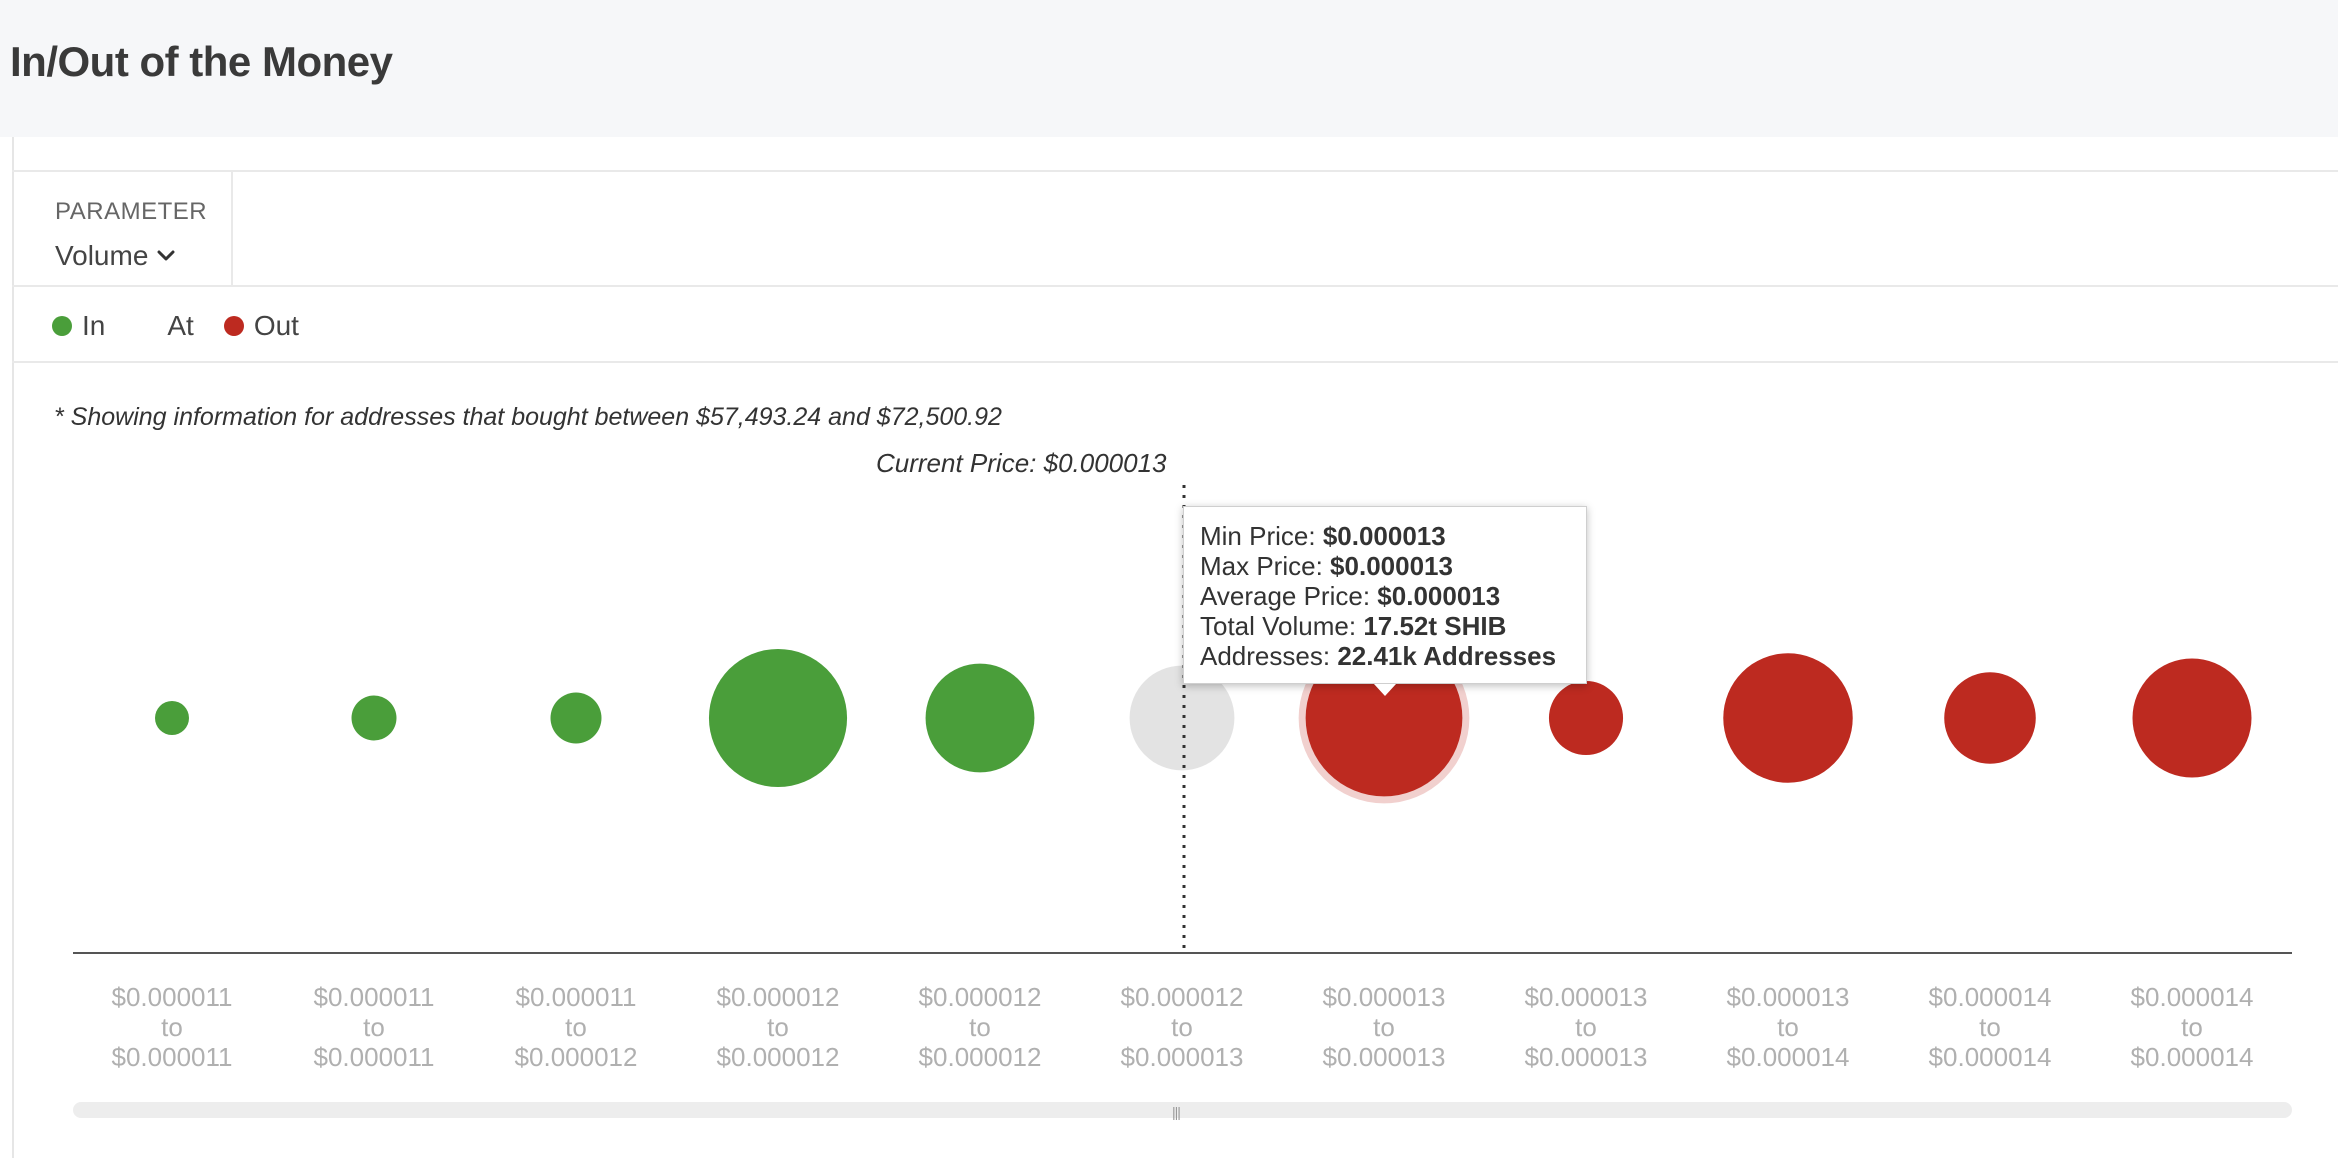 The width and height of the screenshot is (2338, 1158). Describe the element at coordinates (1350, 596) in the screenshot. I see `tooltip-row: Average Price: $0.000013` at that location.